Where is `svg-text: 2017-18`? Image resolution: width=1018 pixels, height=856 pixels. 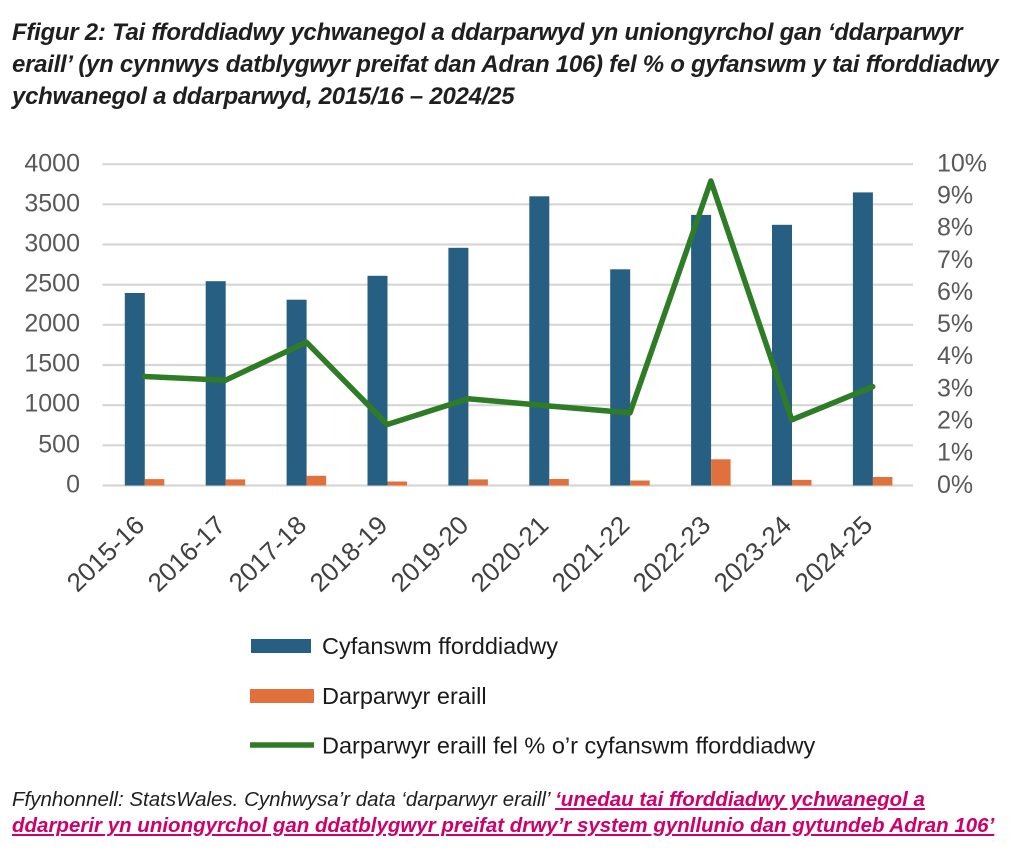
svg-text: 2017-18 is located at coordinates (267, 554).